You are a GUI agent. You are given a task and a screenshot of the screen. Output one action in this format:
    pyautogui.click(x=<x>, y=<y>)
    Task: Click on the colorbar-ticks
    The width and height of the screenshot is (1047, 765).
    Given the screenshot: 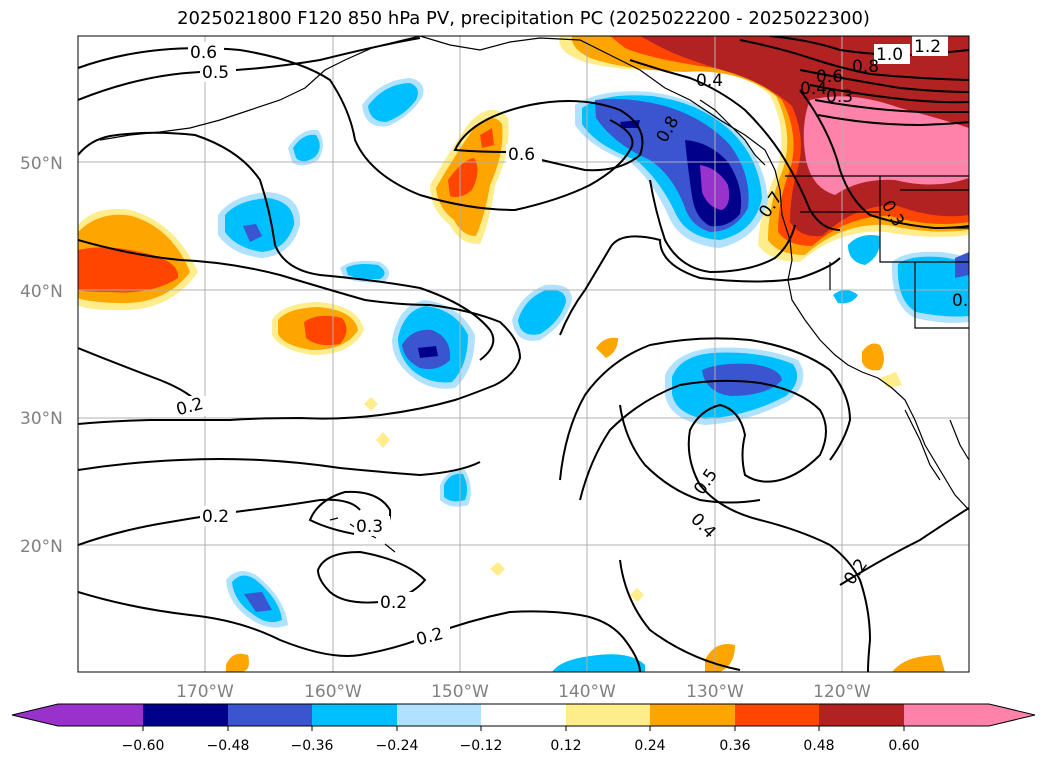 What is the action you would take?
    pyautogui.click(x=523, y=728)
    